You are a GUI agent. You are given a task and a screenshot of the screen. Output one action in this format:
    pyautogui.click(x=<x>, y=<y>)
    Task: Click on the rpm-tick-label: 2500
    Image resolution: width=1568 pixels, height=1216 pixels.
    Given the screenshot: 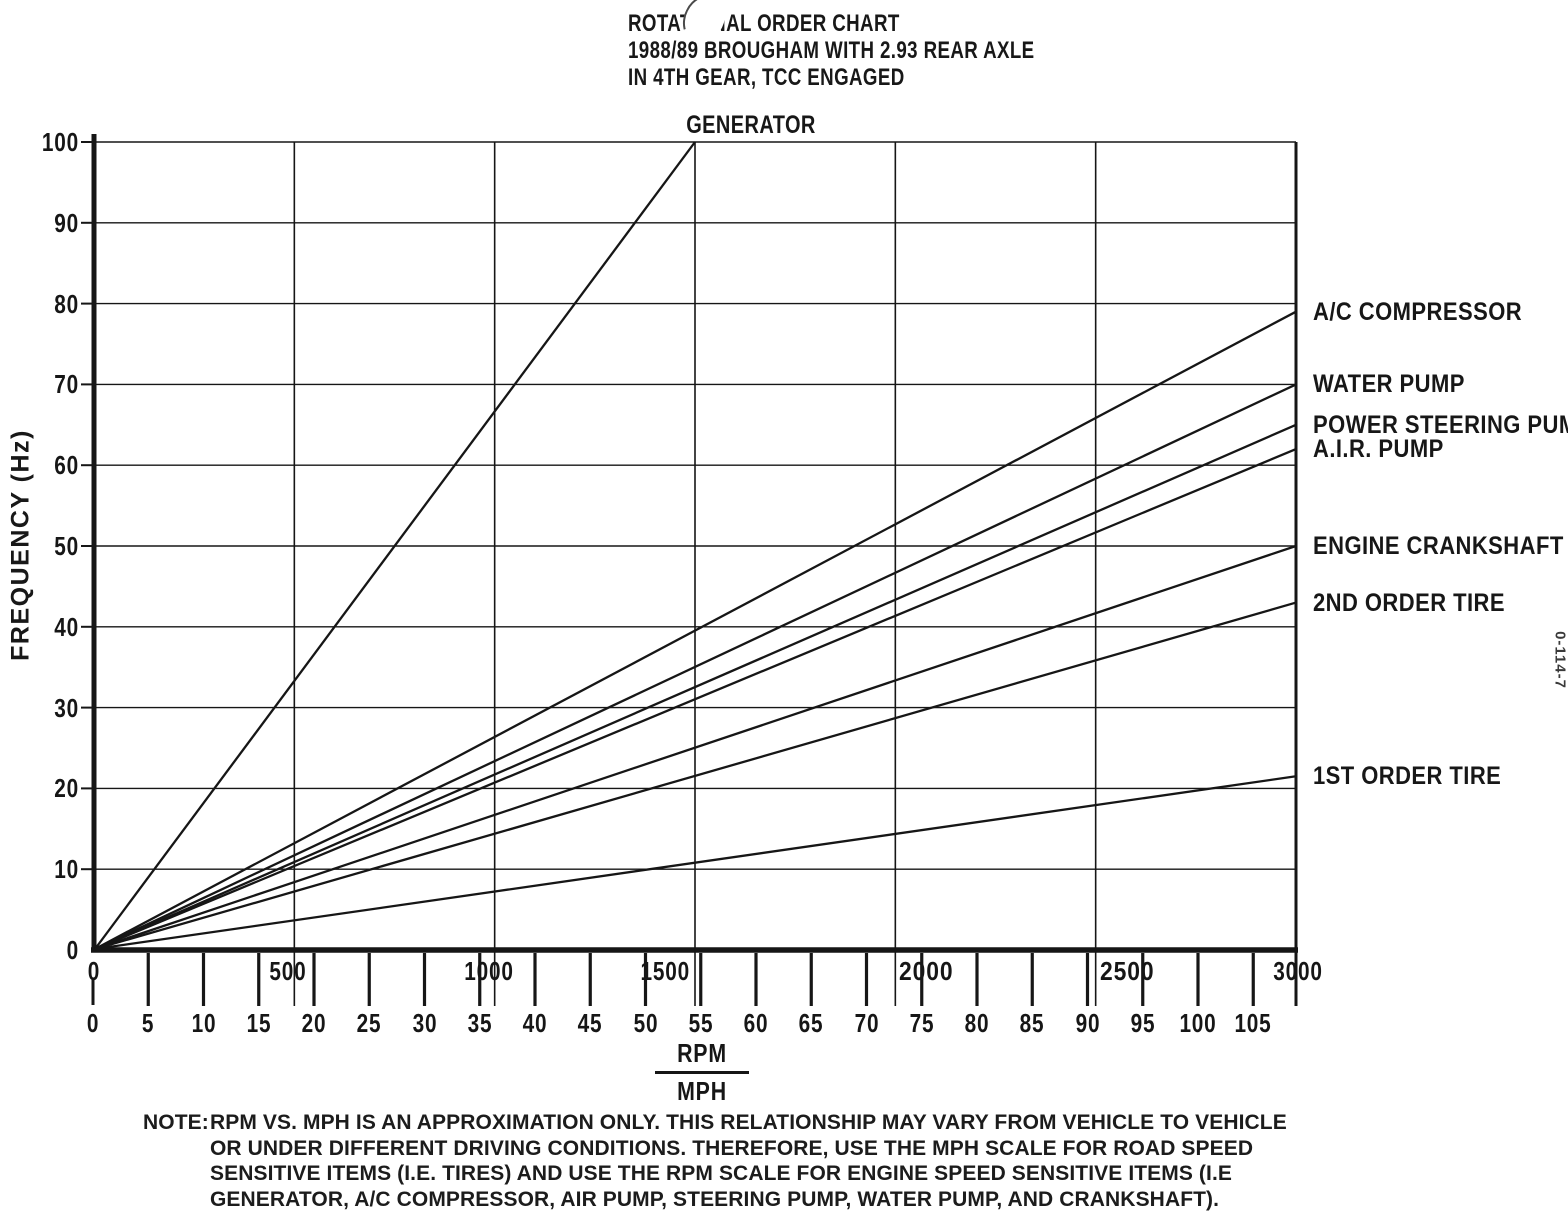 What is the action you would take?
    pyautogui.click(x=1127, y=971)
    